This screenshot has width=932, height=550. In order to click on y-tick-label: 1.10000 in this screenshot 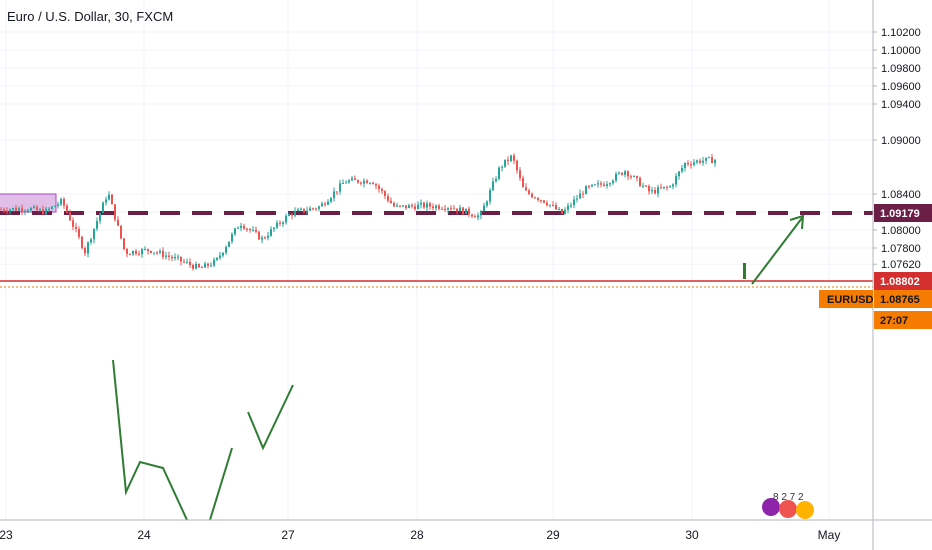, I will do `click(901, 51)`.